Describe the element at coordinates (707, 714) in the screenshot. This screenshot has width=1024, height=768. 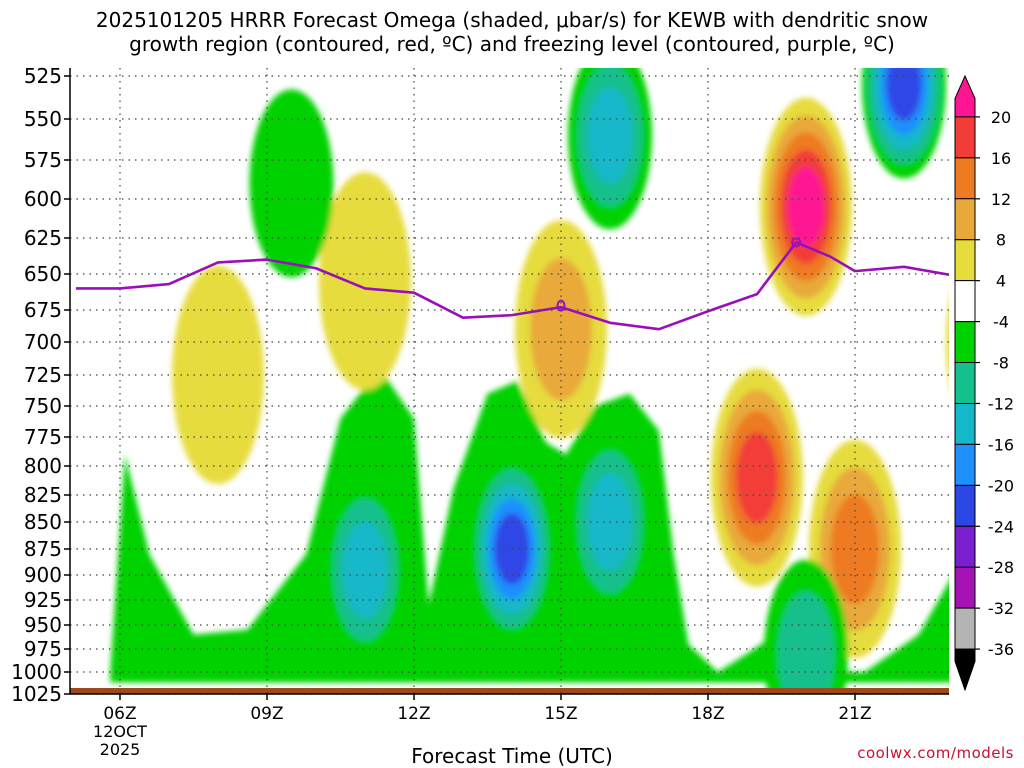
I see `x-tick-label: 18Z` at that location.